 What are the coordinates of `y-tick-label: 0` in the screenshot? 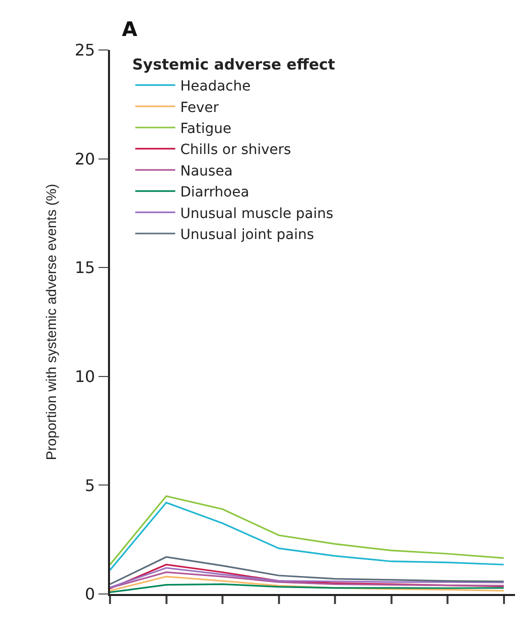 It's located at (90, 594).